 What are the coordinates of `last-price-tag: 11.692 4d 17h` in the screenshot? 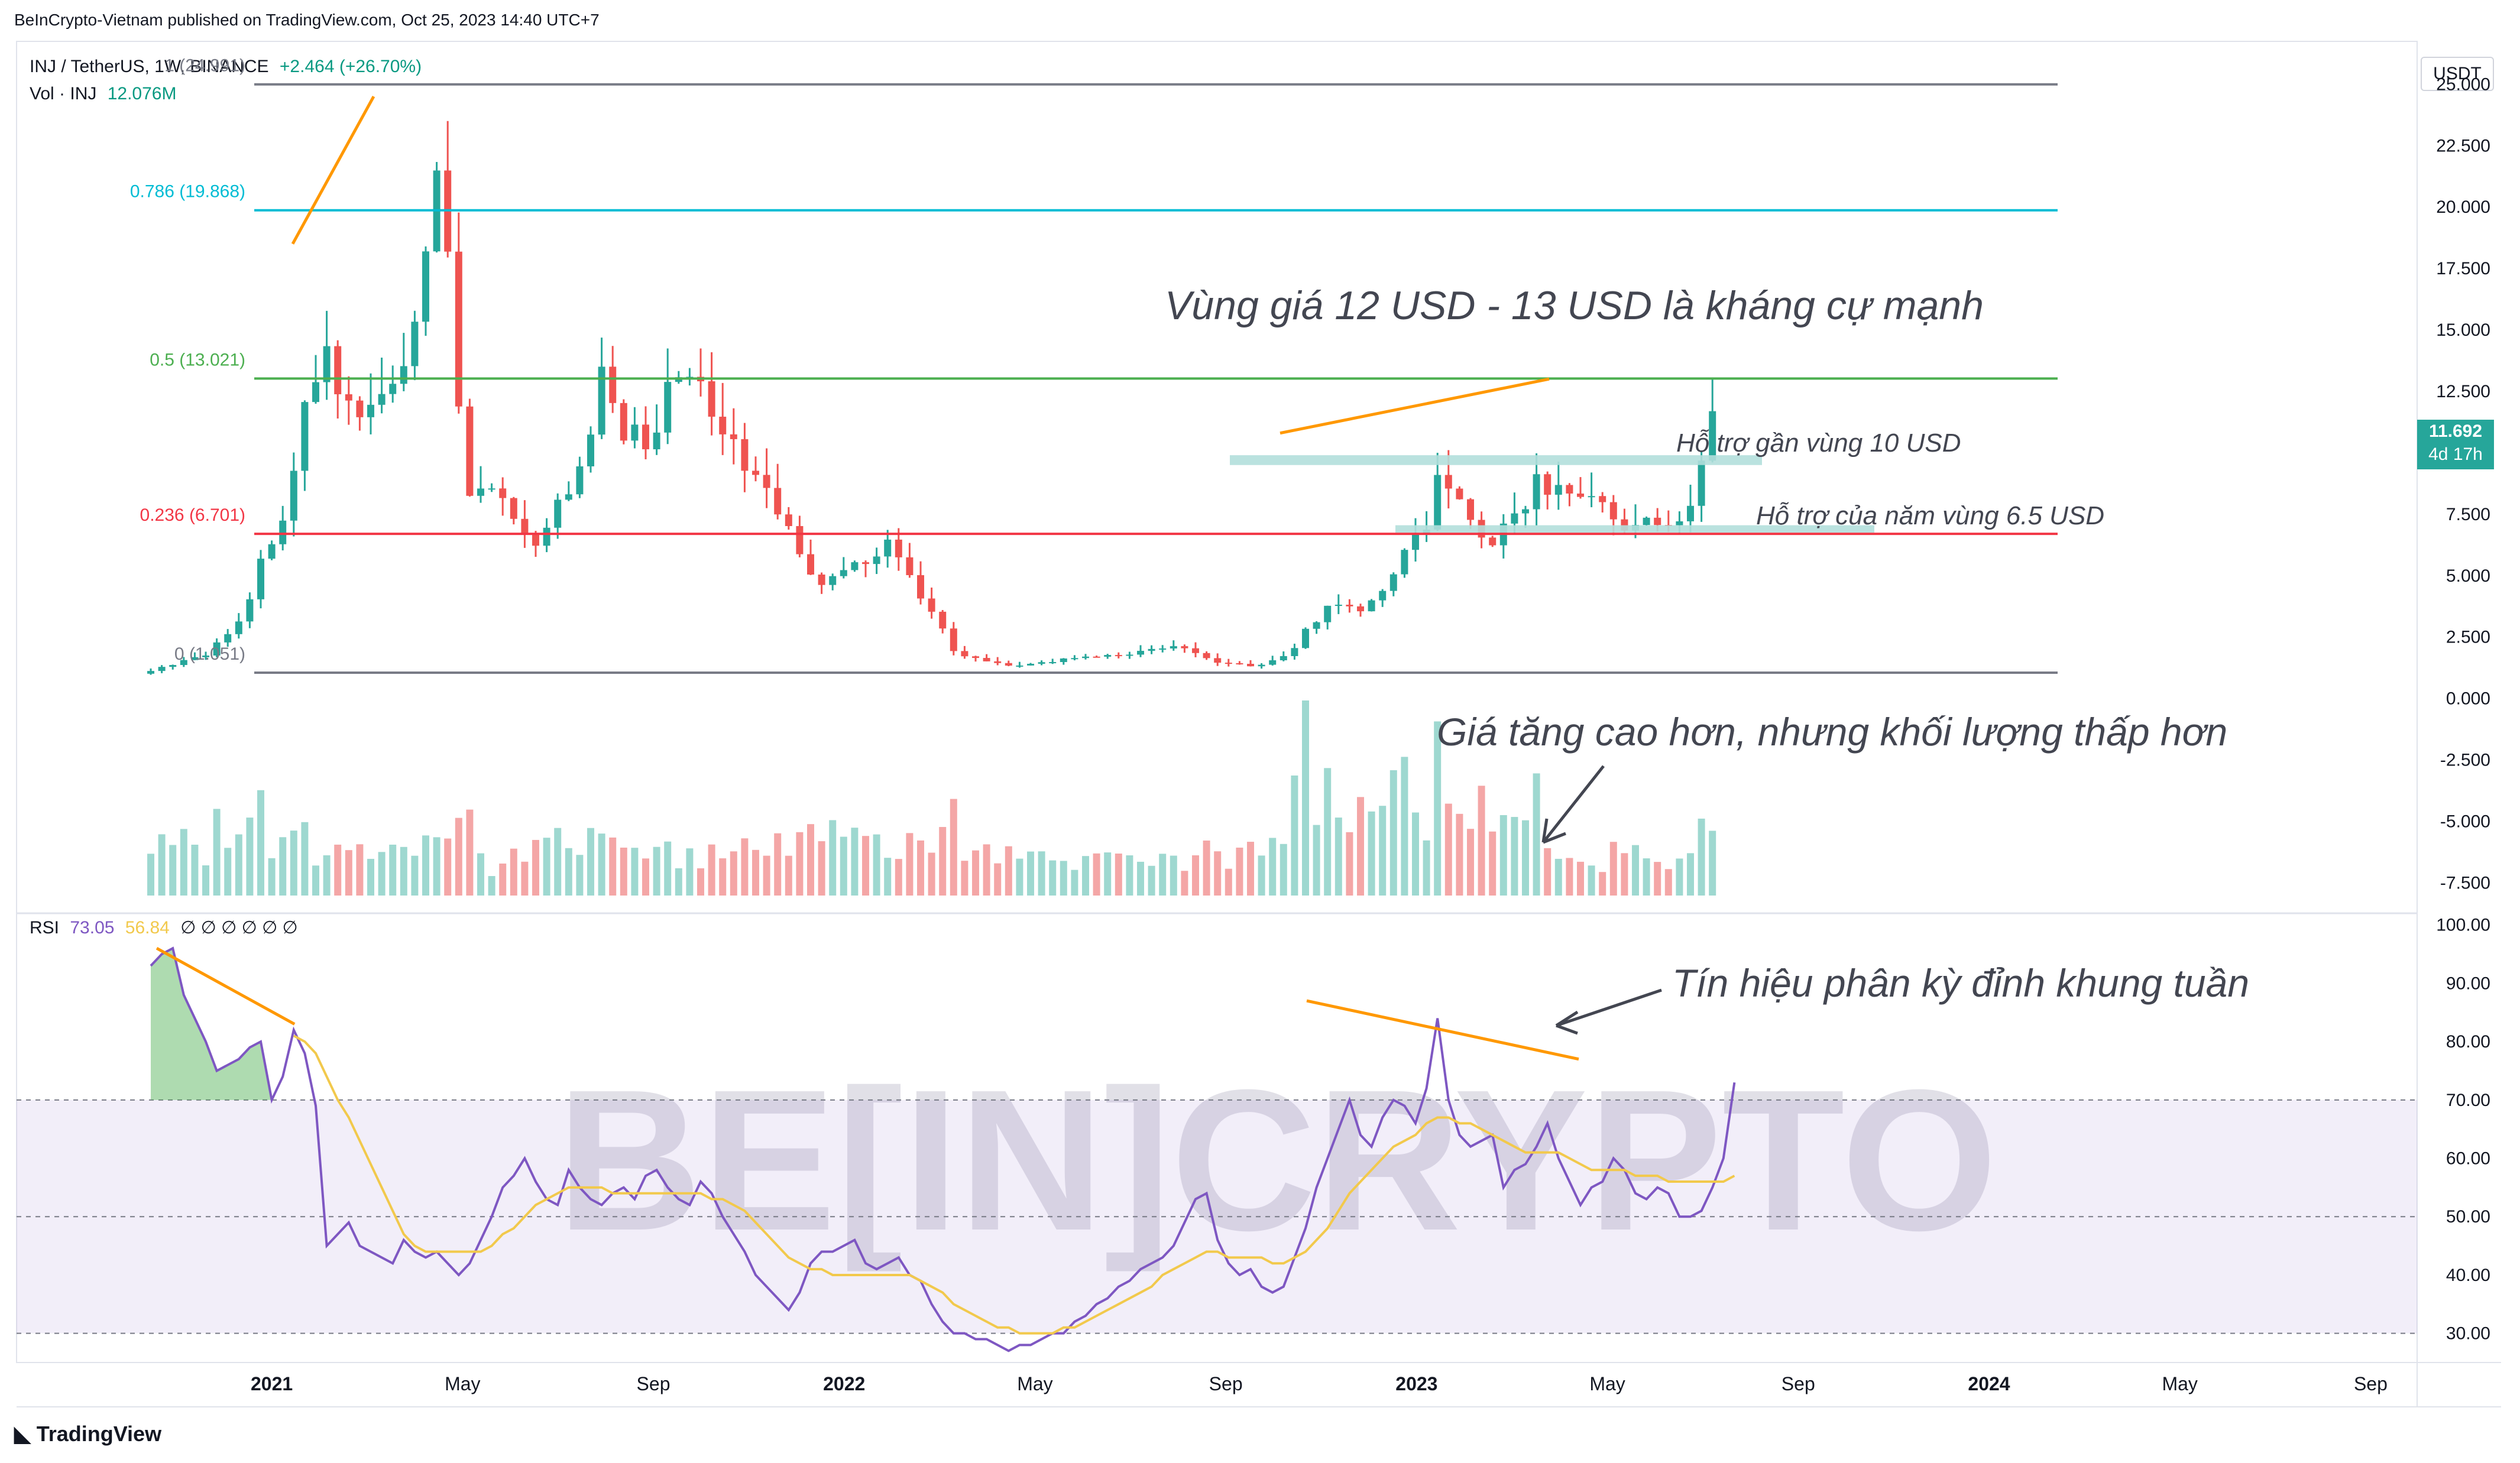 It's located at (2455, 444).